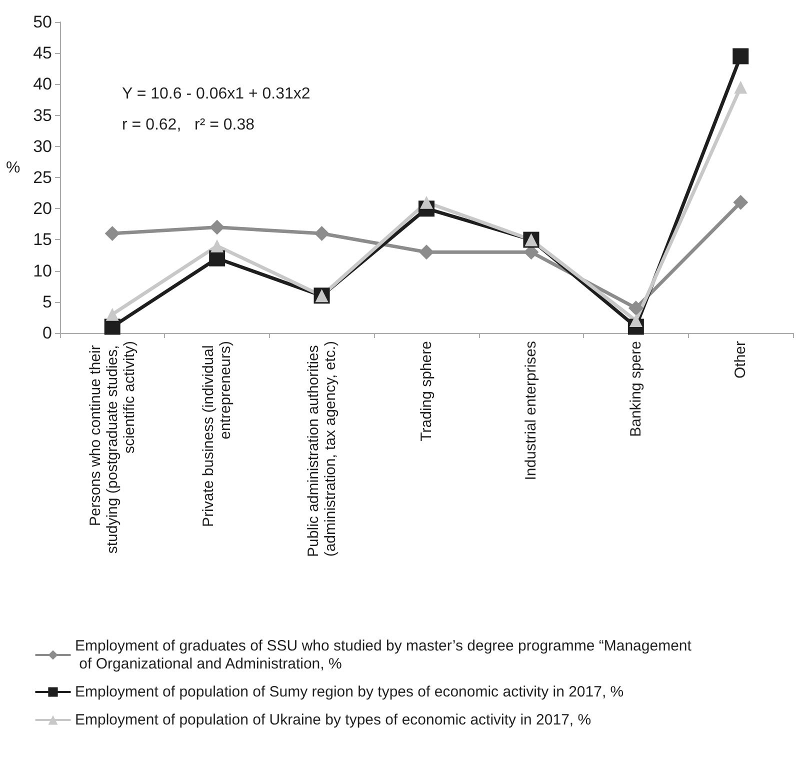 The image size is (803, 762). I want to click on legend-label: Employment of graduates of SSU who studied by master’s degree programme “Management of Organizational and Administration, %, so click(383, 655).